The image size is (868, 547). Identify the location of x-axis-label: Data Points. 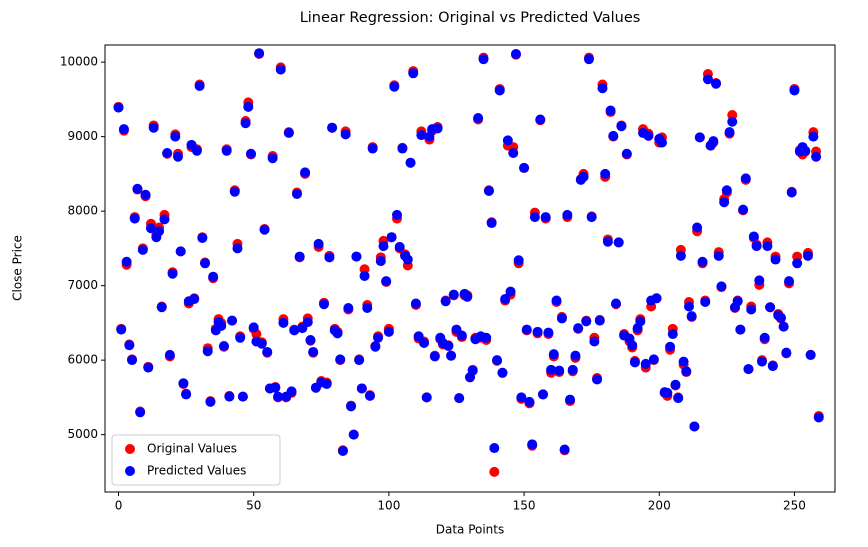
(470, 530).